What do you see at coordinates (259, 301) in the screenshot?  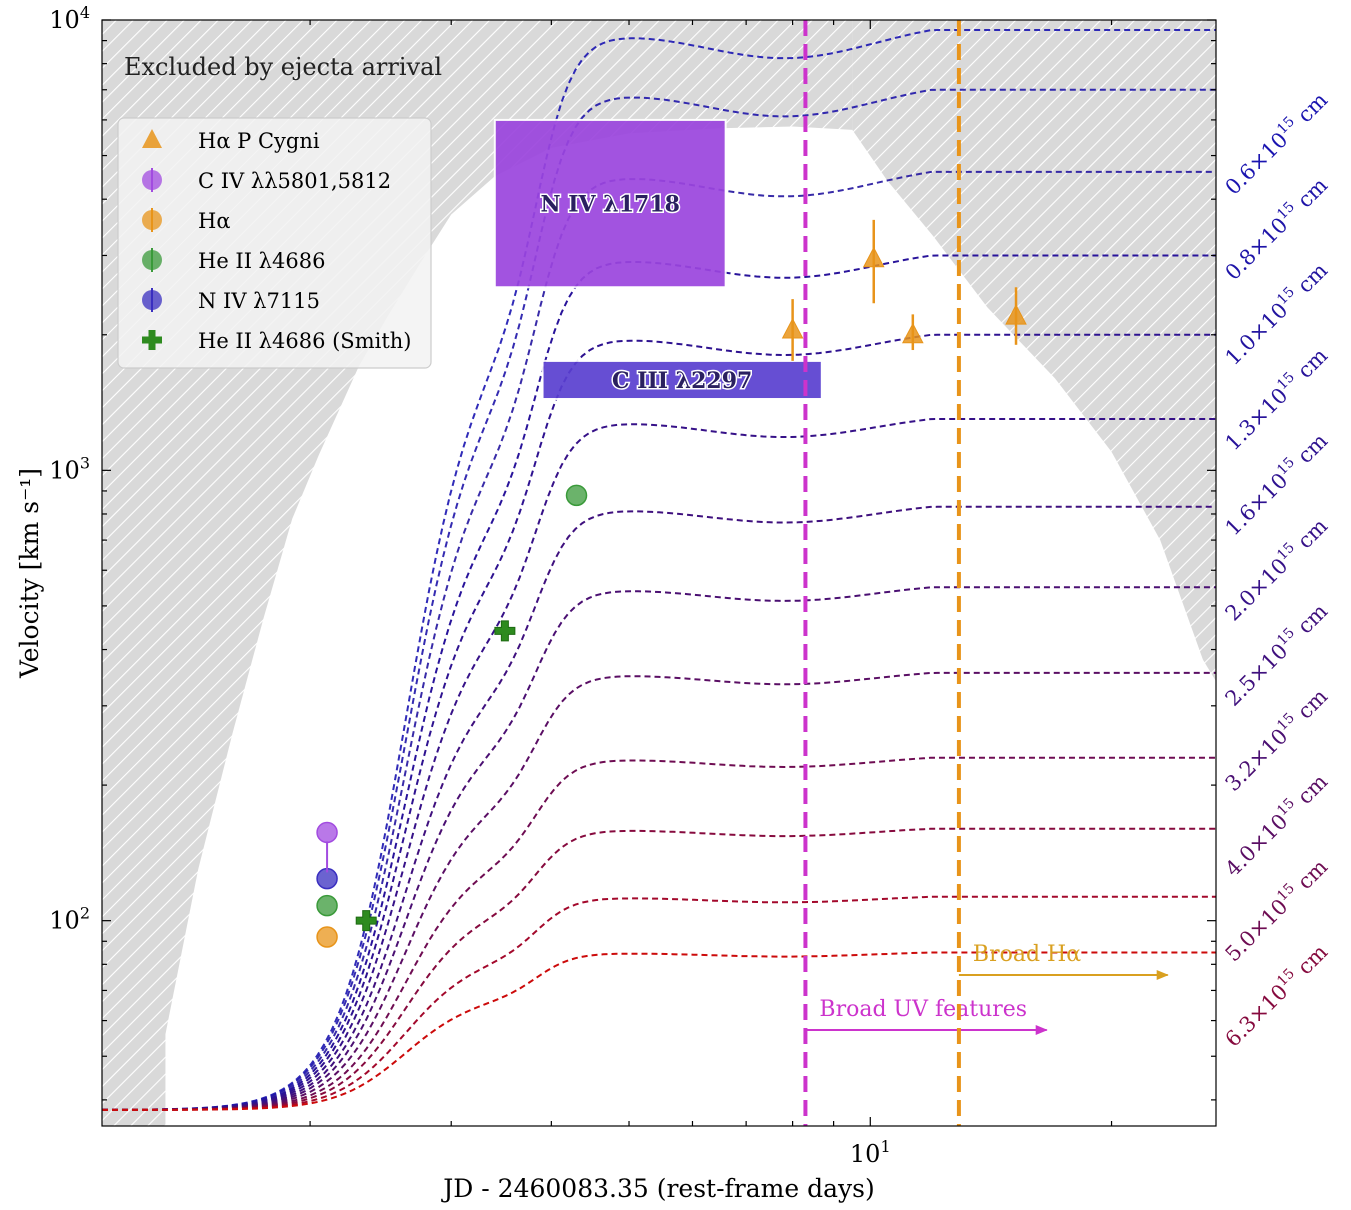 I see `legend-label: N IV λ7115` at bounding box center [259, 301].